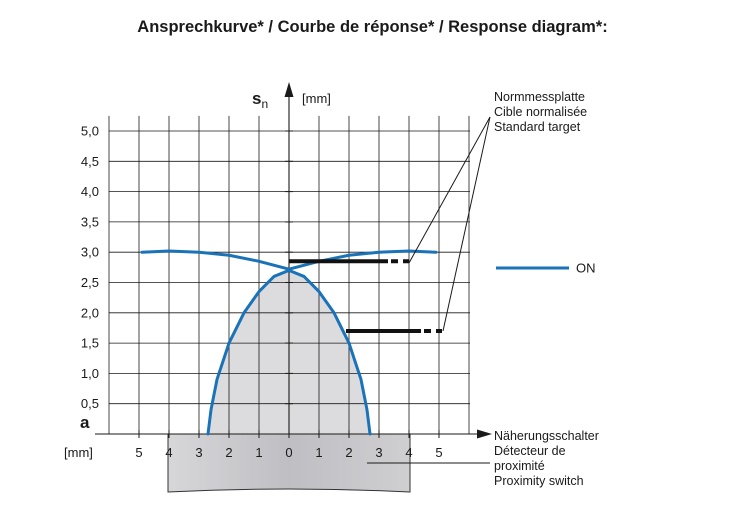 This screenshot has width=745, height=520. What do you see at coordinates (90, 343) in the screenshot?
I see `y-tick-label: 1,5` at bounding box center [90, 343].